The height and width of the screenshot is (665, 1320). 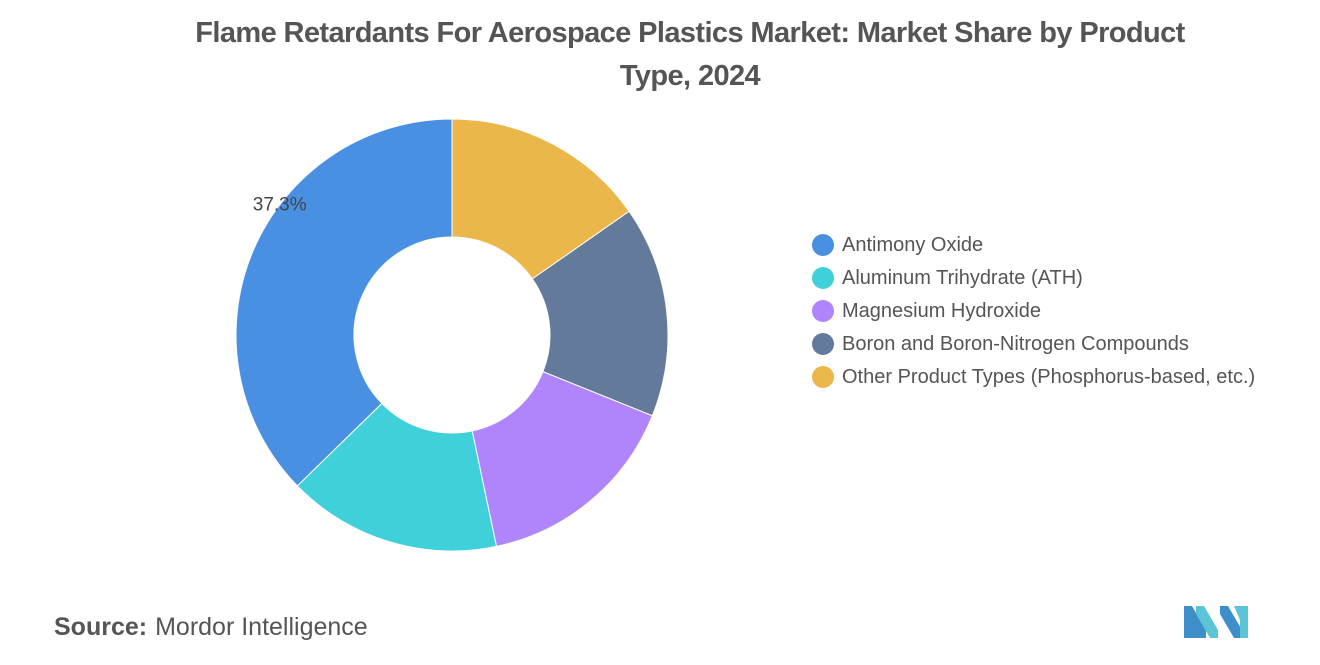 What do you see at coordinates (1216, 622) in the screenshot?
I see `mordor-logo-icon` at bounding box center [1216, 622].